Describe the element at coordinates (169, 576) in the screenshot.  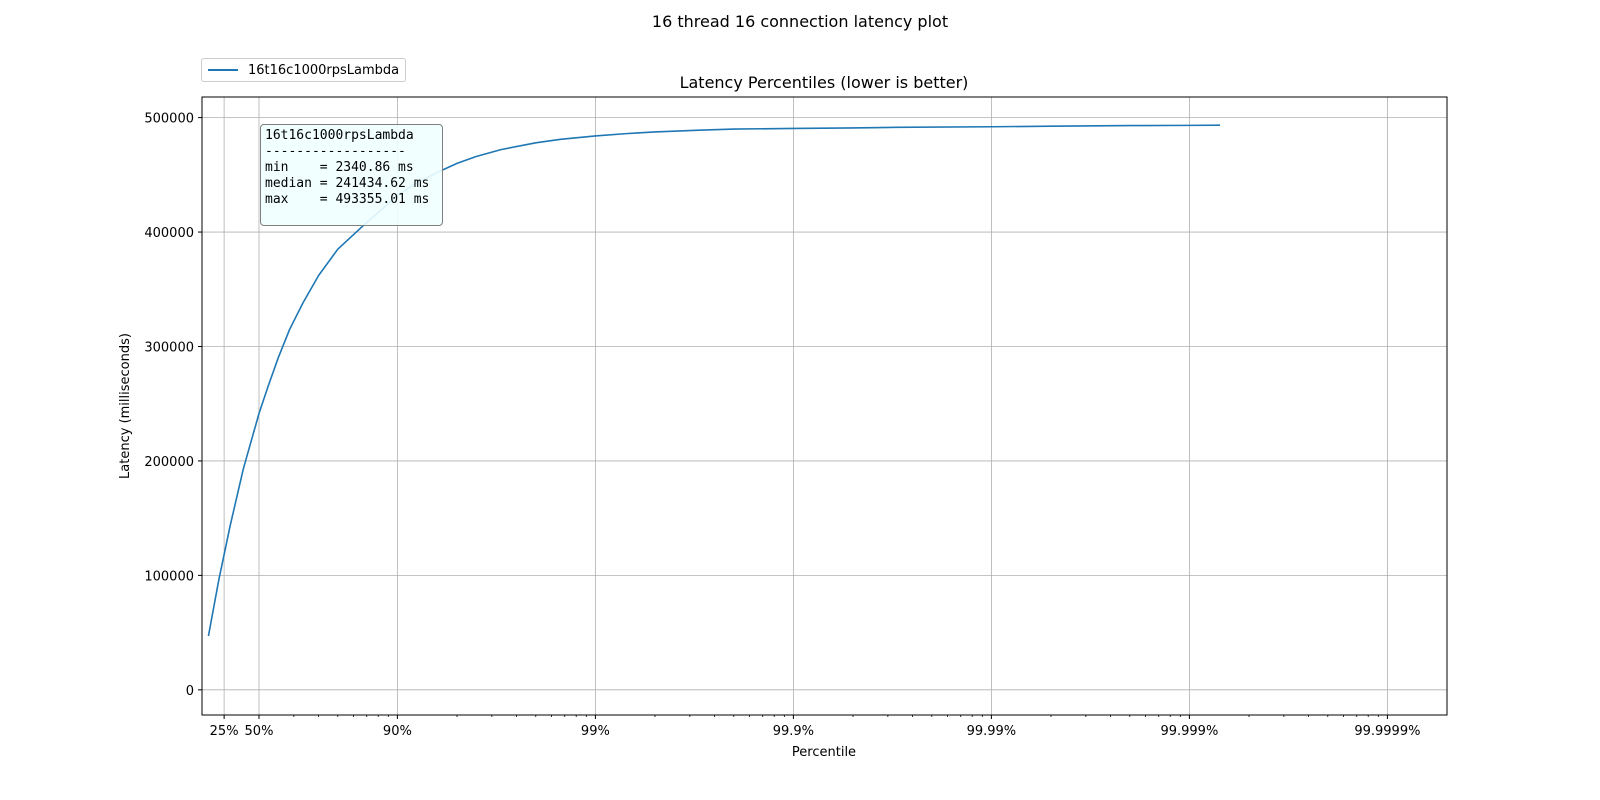
I see `y-tick-label: 100000` at that location.